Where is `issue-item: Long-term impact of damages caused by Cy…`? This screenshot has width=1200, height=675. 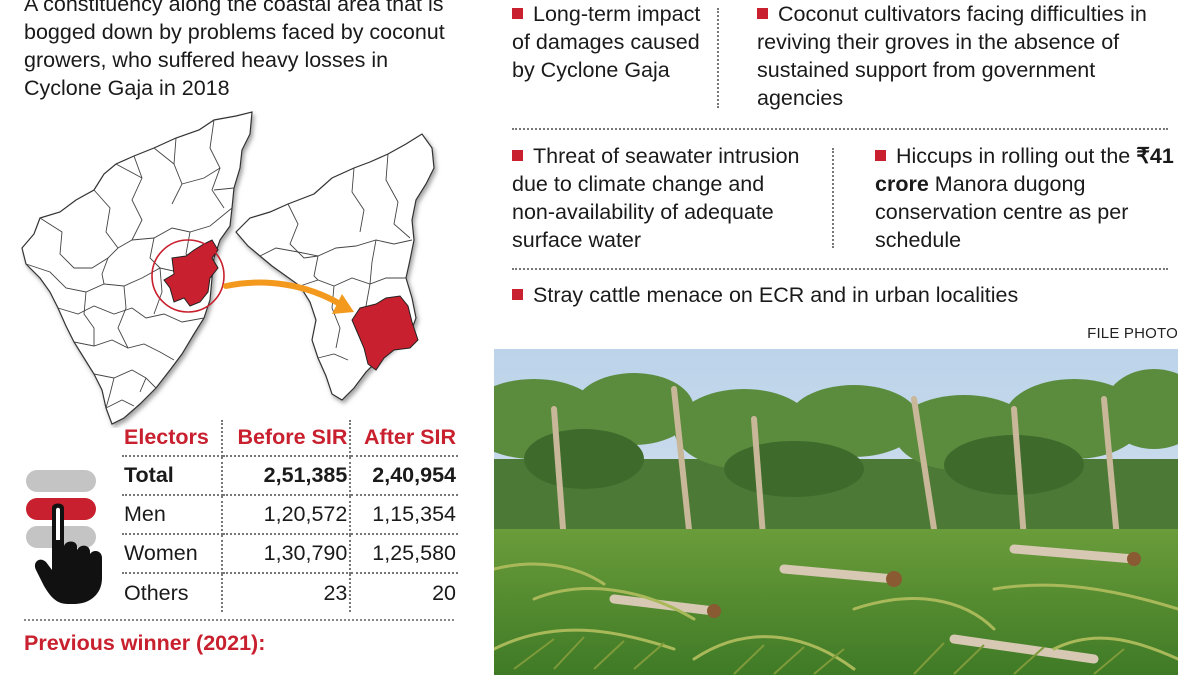
issue-item: Long-term impact of damages caused by Cy… is located at coordinates (612, 42).